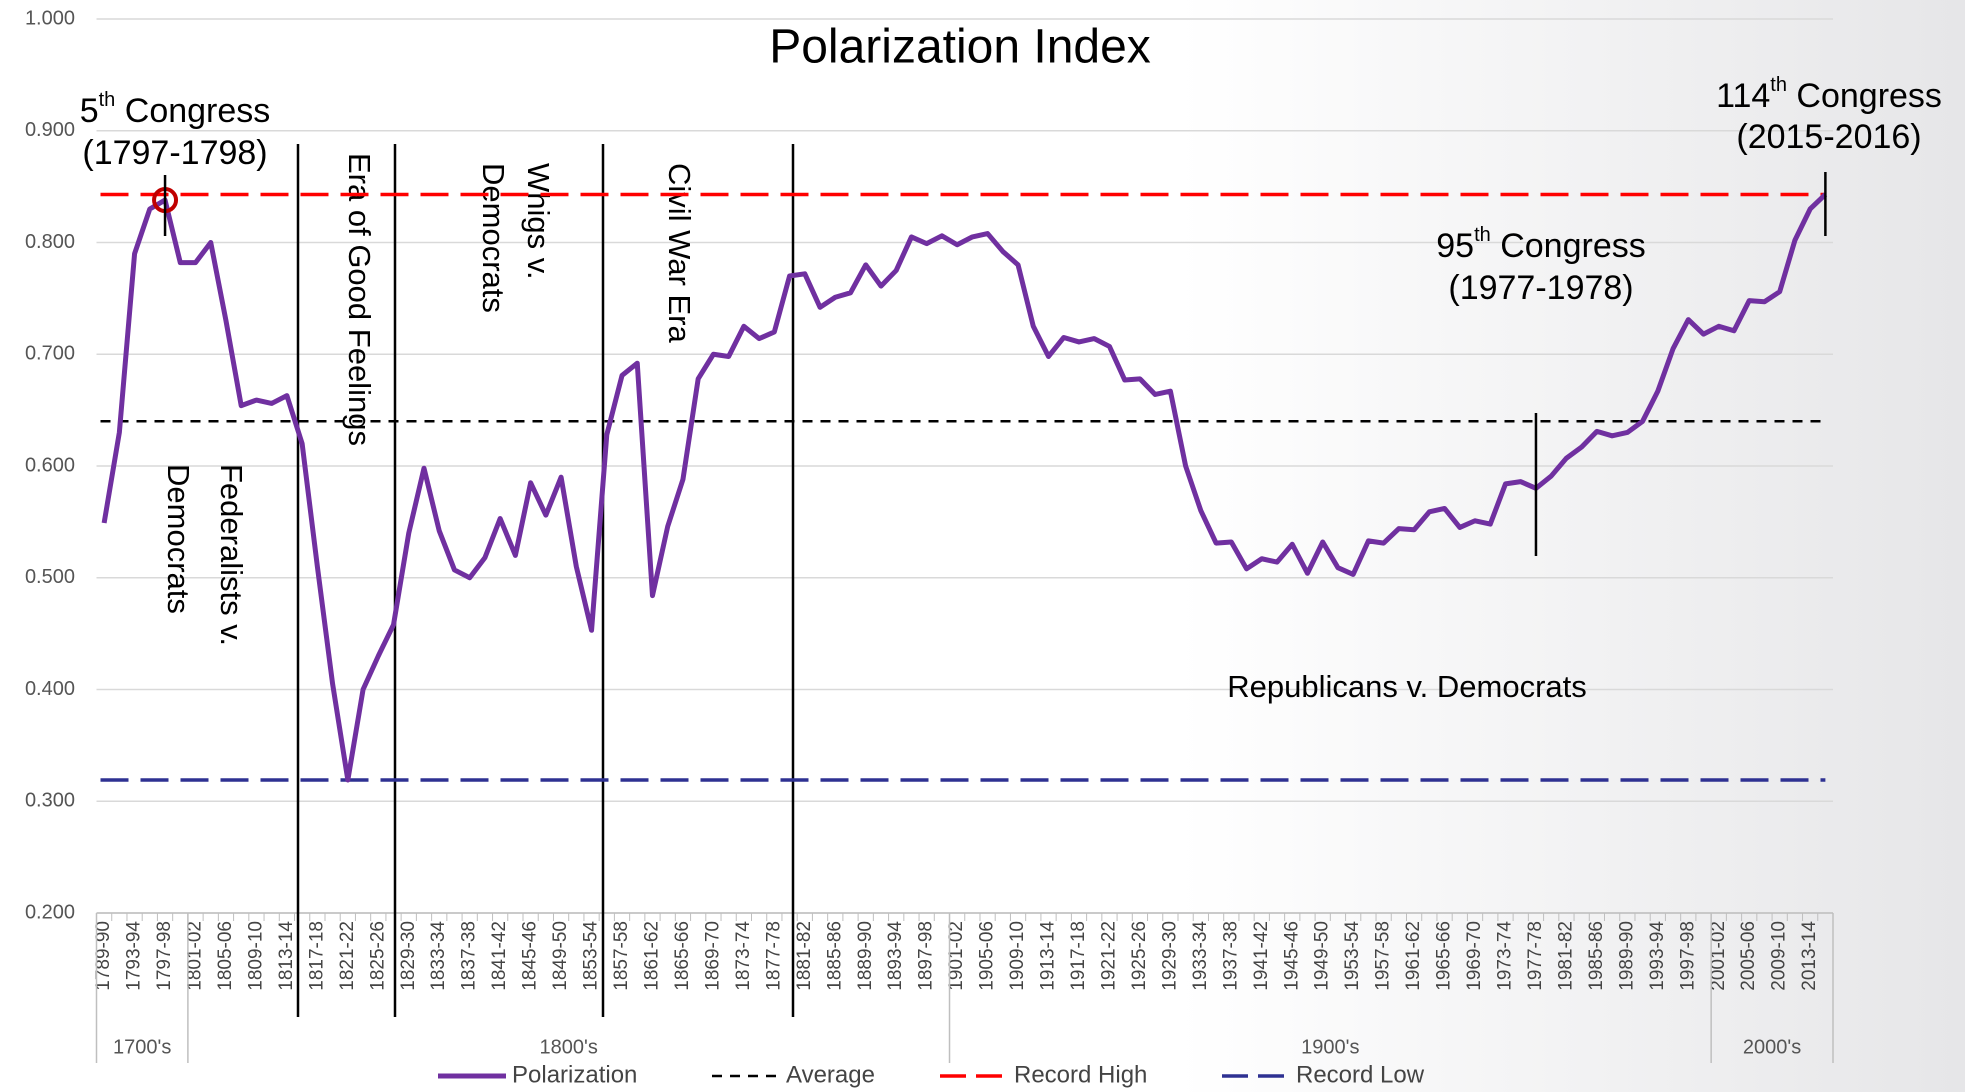 The image size is (1965, 1092). Describe the element at coordinates (1444, 956) in the screenshot. I see `x-tick-label: 1965-66` at that location.